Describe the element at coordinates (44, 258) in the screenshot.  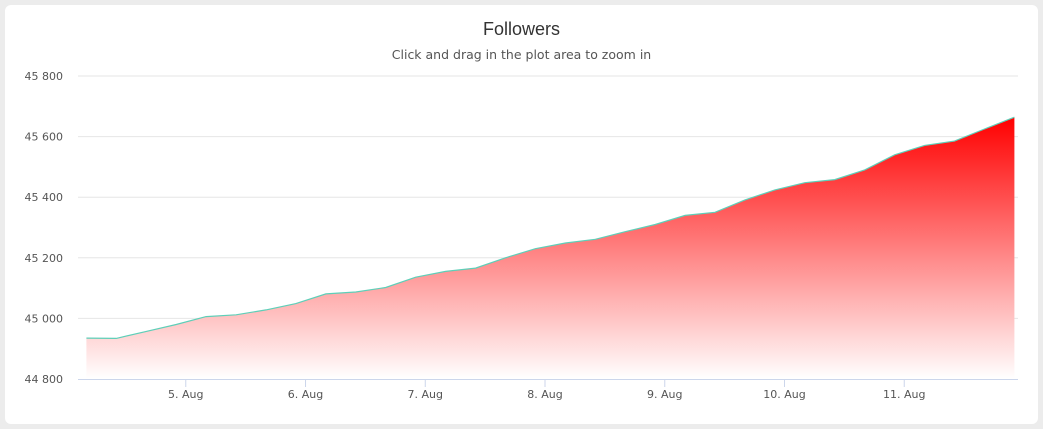
I see `y-tick-label: 45 200` at that location.